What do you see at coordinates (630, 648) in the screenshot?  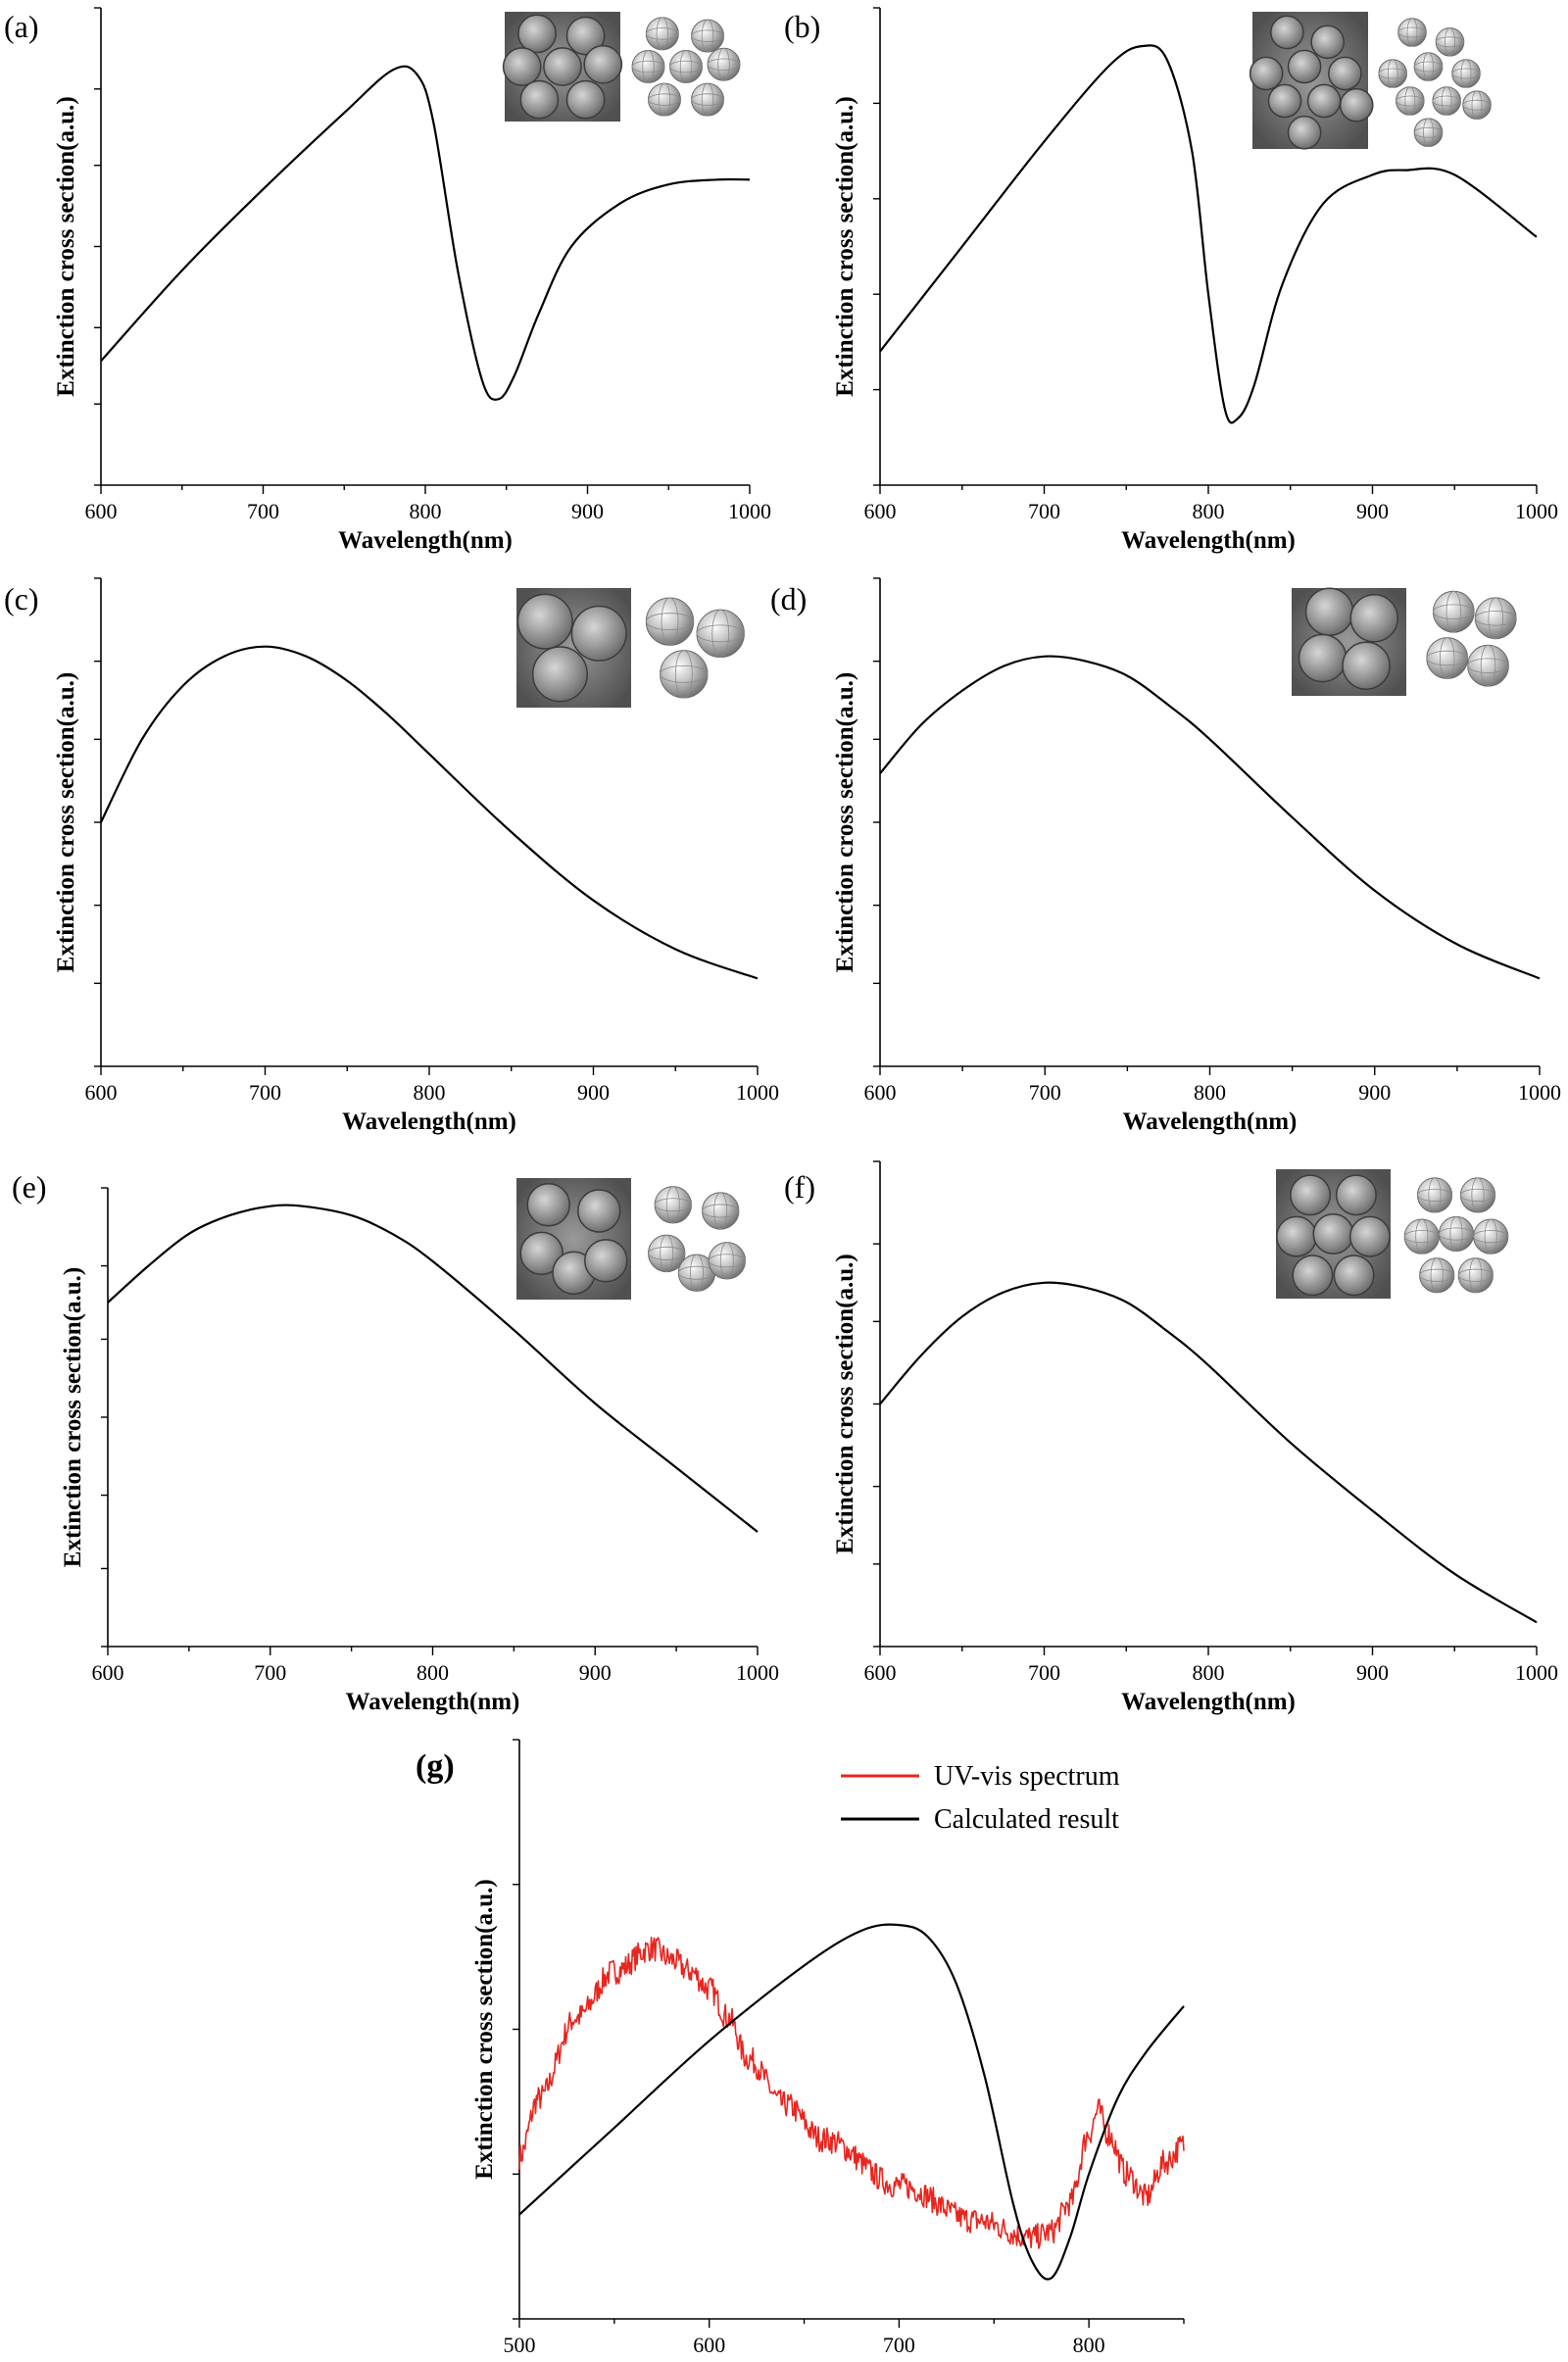 I see `inset-cluster-of-3-spheres` at bounding box center [630, 648].